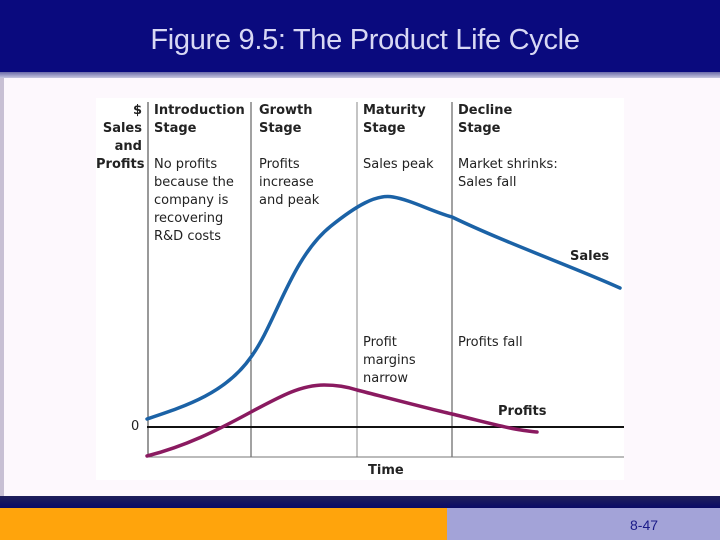 This screenshot has width=720, height=540. I want to click on footer-band, so click(360, 502).